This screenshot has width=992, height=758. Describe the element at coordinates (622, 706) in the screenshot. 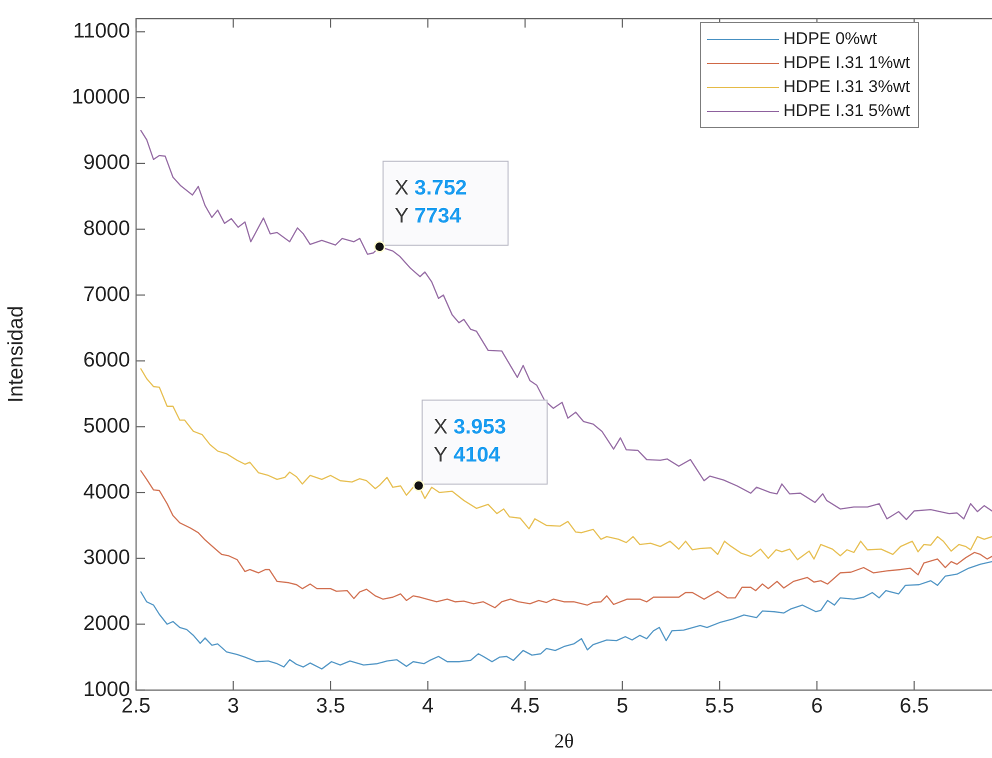

I see `x-tick-label: 5` at that location.